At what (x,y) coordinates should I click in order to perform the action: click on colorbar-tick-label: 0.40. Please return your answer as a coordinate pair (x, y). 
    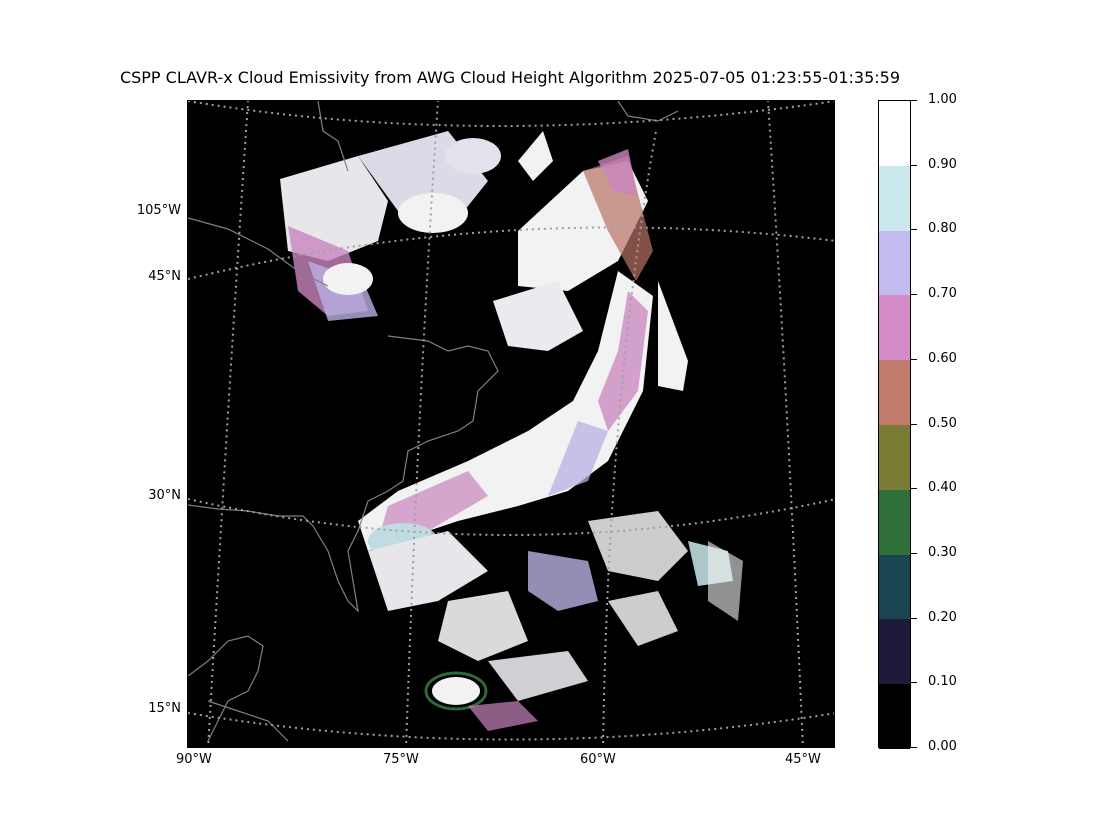
    Looking at the image, I should click on (942, 488).